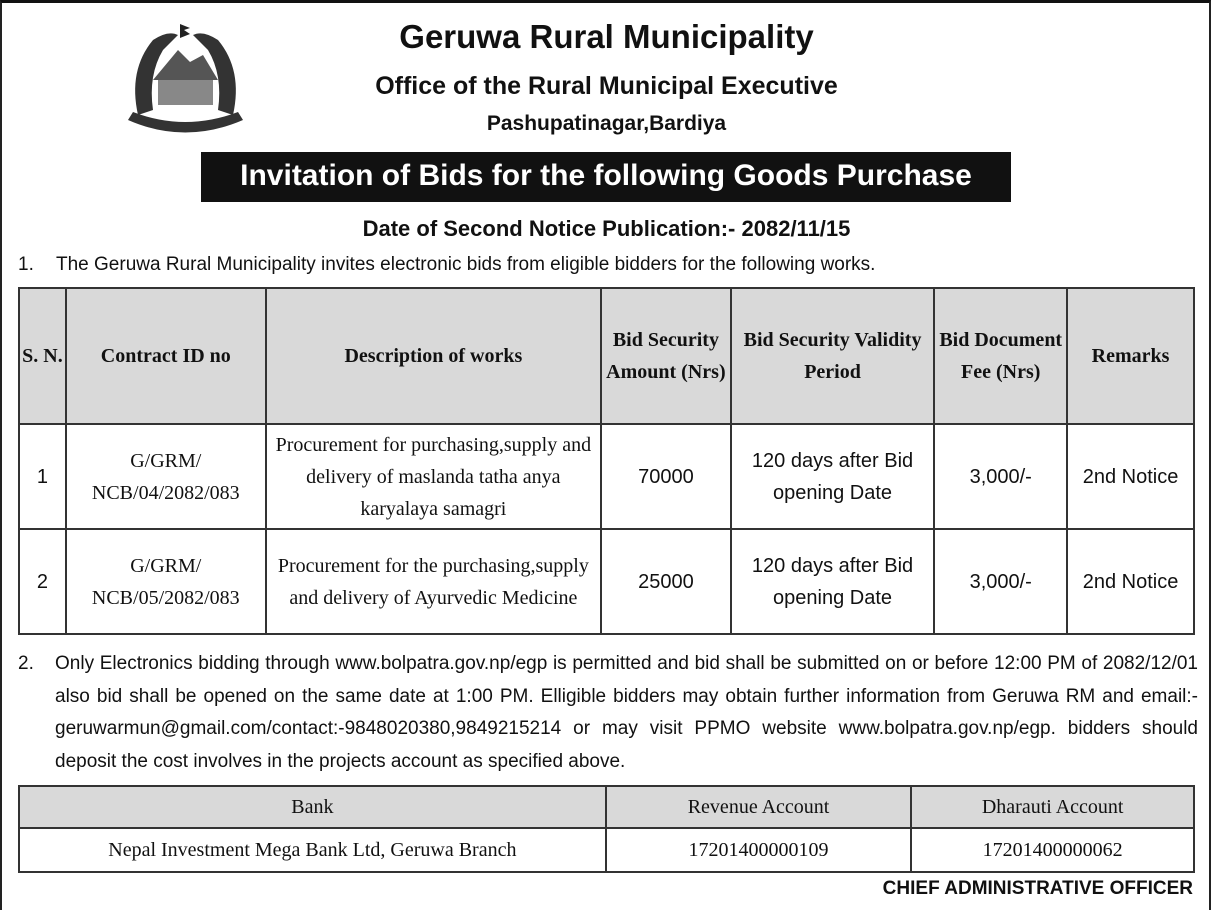 The width and height of the screenshot is (1213, 910). Describe the element at coordinates (165, 581) in the screenshot. I see `cell-contract-id: G/GRM/ NCB/05/2082/083` at that location.